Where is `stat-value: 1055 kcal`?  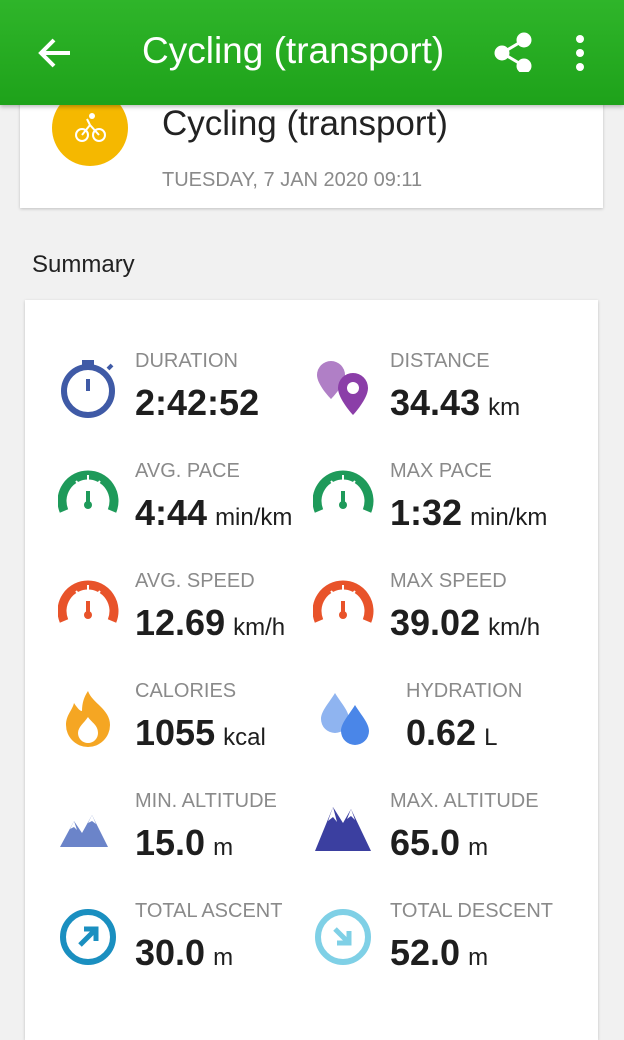
stat-value: 1055 kcal is located at coordinates (200, 733).